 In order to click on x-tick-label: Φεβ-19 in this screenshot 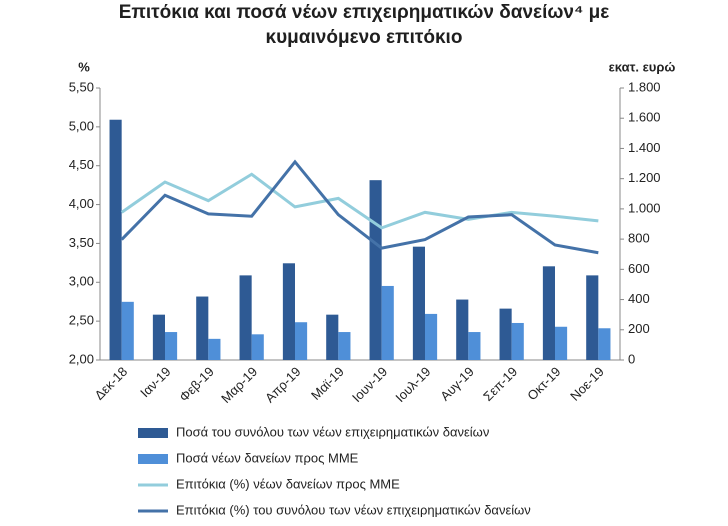, I will do `click(196, 384)`.